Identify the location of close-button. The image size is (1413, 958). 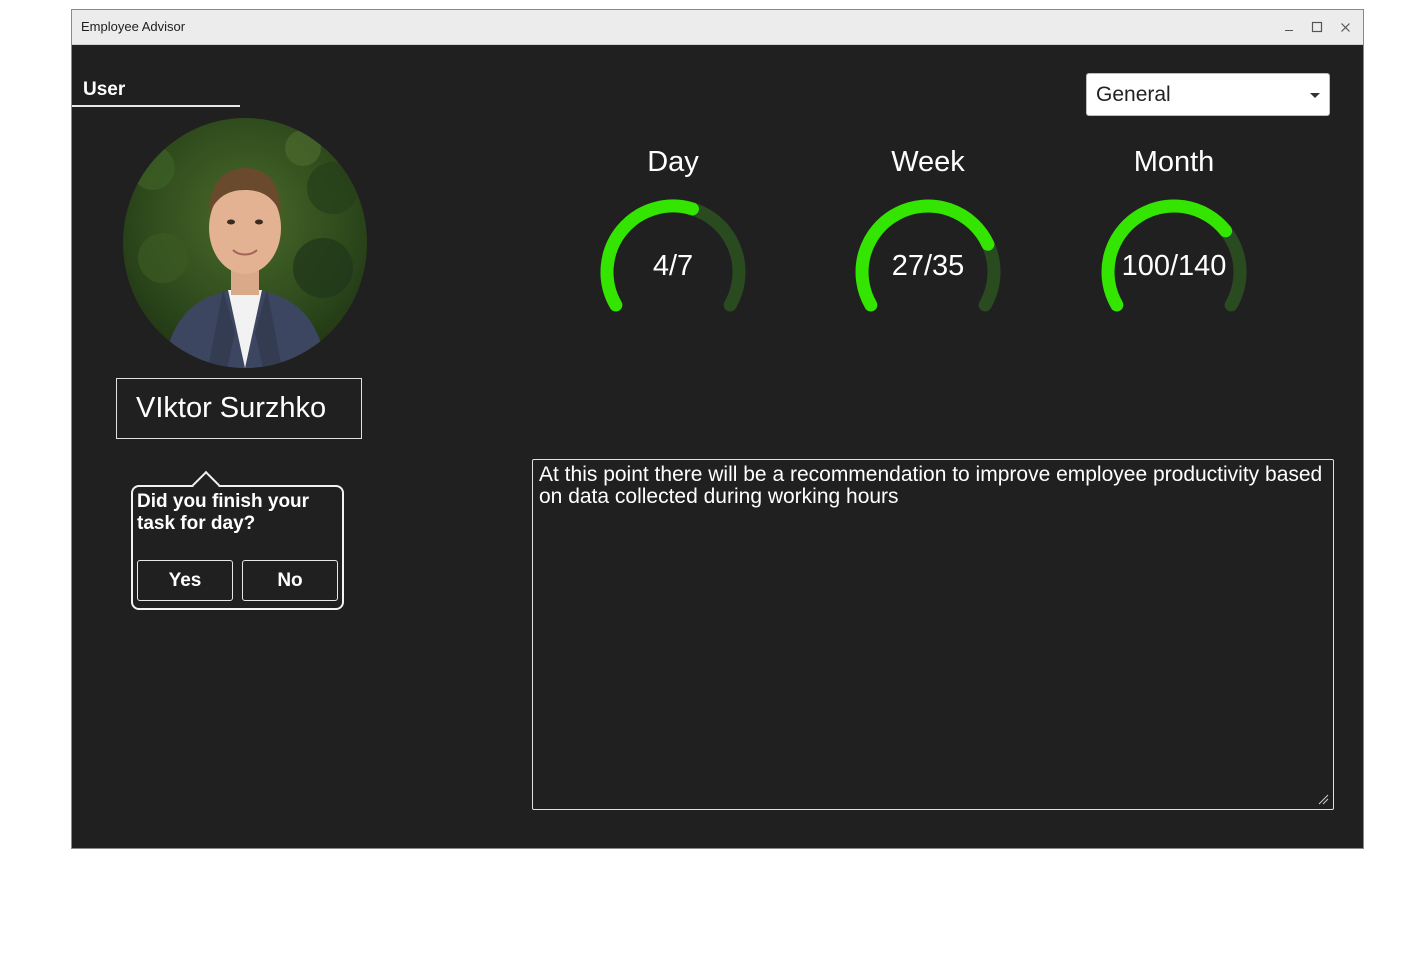
(1345, 27).